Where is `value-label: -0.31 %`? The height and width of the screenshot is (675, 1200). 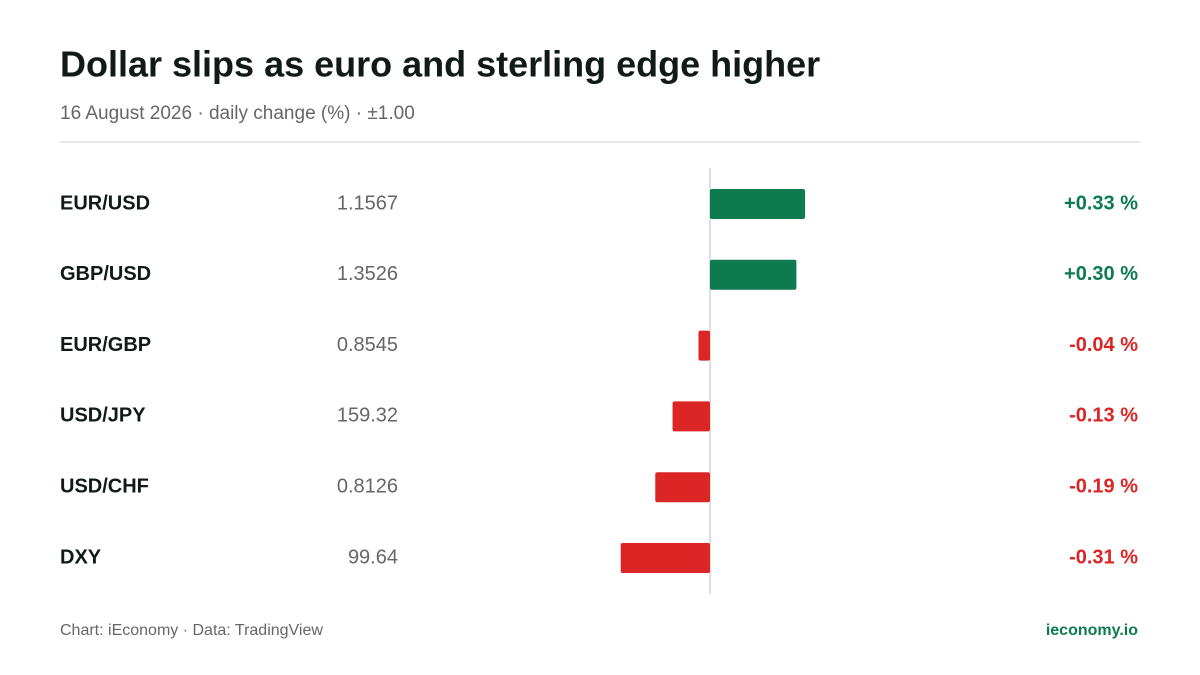
value-label: -0.31 % is located at coordinates (1103, 557).